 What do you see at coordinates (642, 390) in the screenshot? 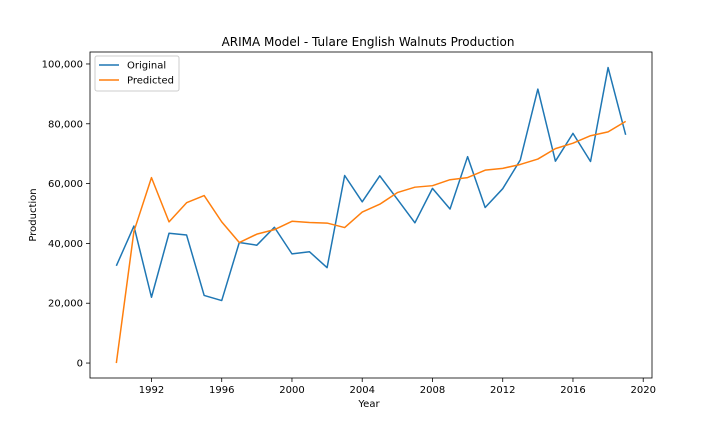
I see `x-tick-label: 2020` at bounding box center [642, 390].